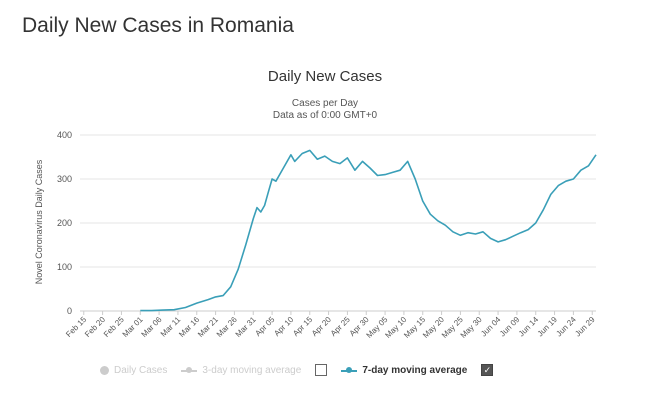  I want to click on legend-label-7-day-average: 7-day moving average, so click(415, 370).